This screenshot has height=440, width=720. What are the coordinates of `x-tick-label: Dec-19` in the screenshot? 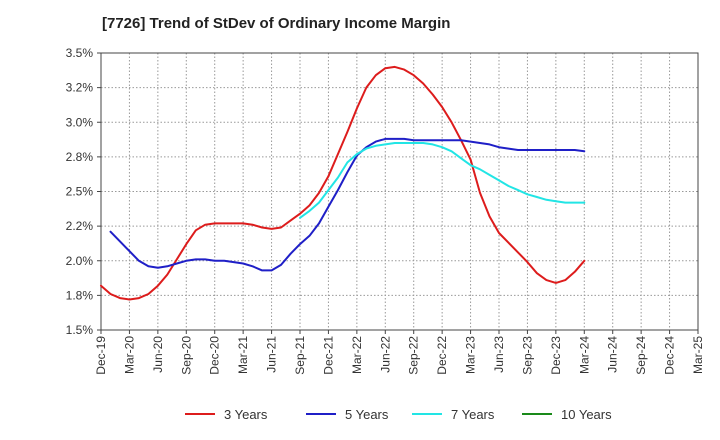 It's located at (101, 355).